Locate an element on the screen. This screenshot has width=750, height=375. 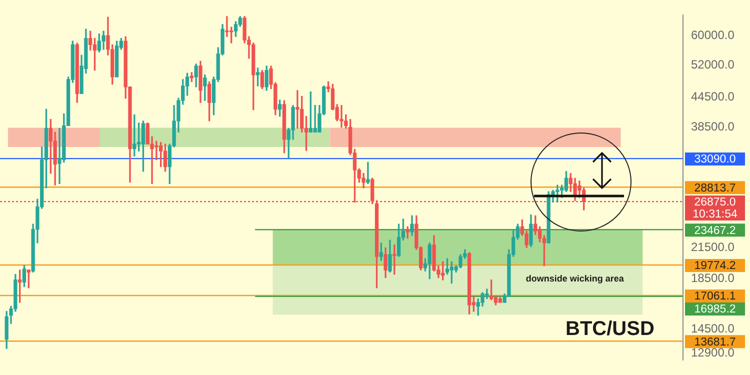
ref-line-label: 23467.2 is located at coordinates (715, 230).